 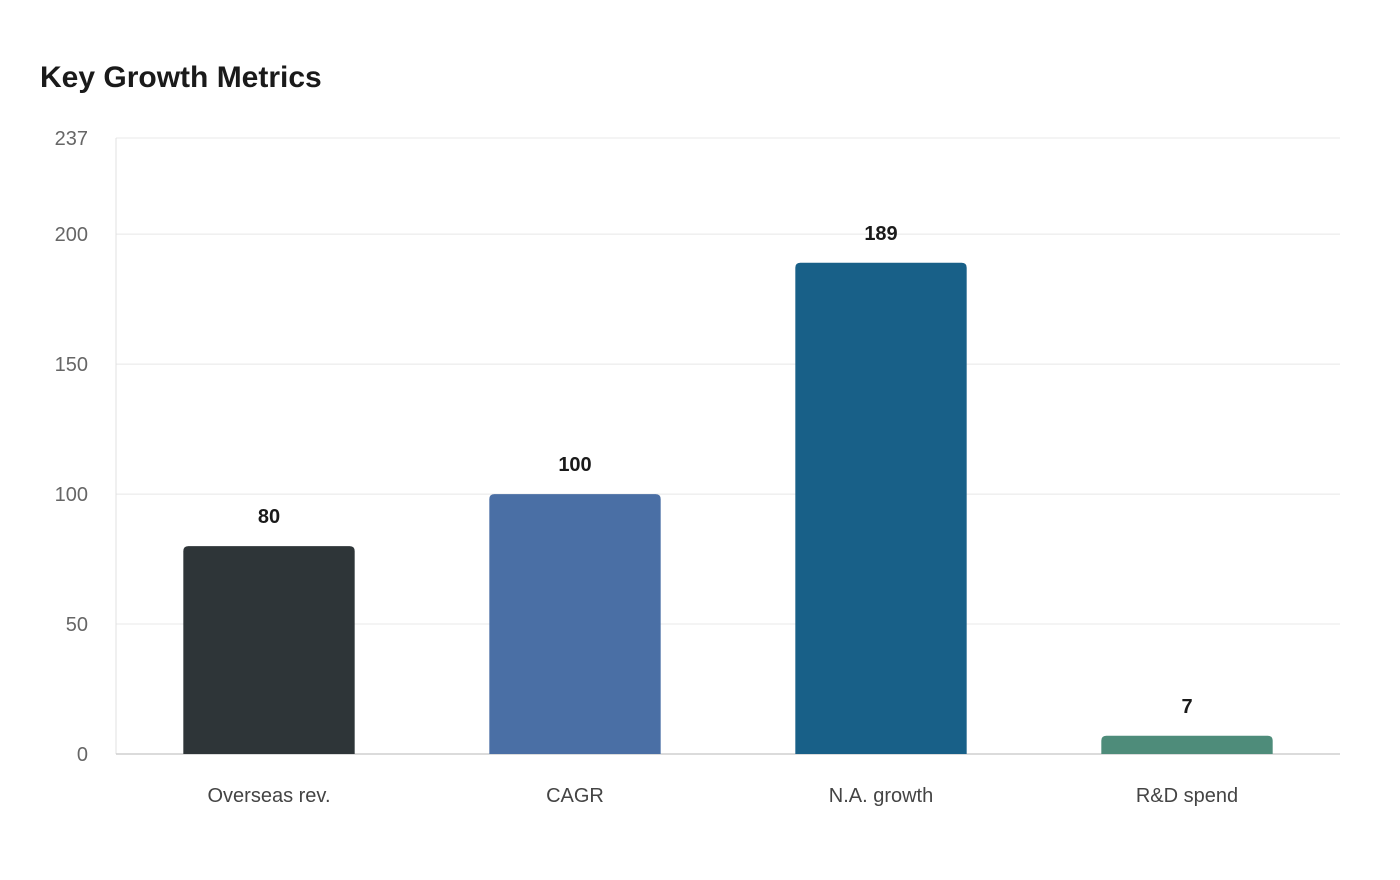 What do you see at coordinates (1186, 707) in the screenshot?
I see `data-label: 7` at bounding box center [1186, 707].